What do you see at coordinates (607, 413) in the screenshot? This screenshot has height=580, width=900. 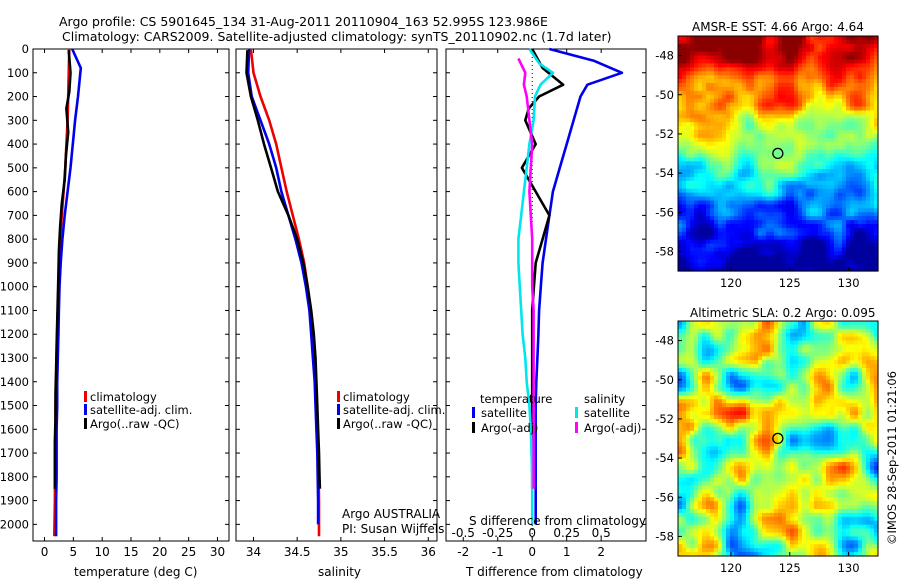 I see `legend-entry: satellite` at bounding box center [607, 413].